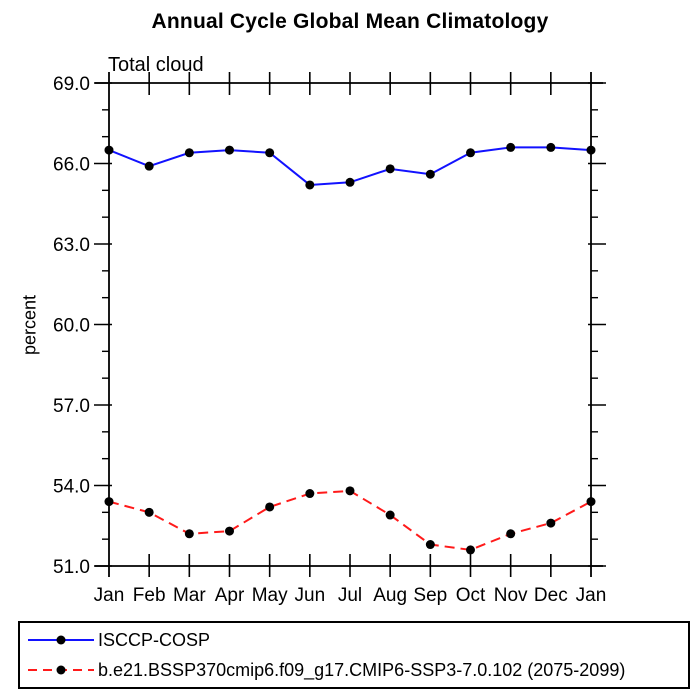 The width and height of the screenshot is (700, 700). What do you see at coordinates (156, 65) in the screenshot?
I see `chart-subtitle: Total cloud` at bounding box center [156, 65].